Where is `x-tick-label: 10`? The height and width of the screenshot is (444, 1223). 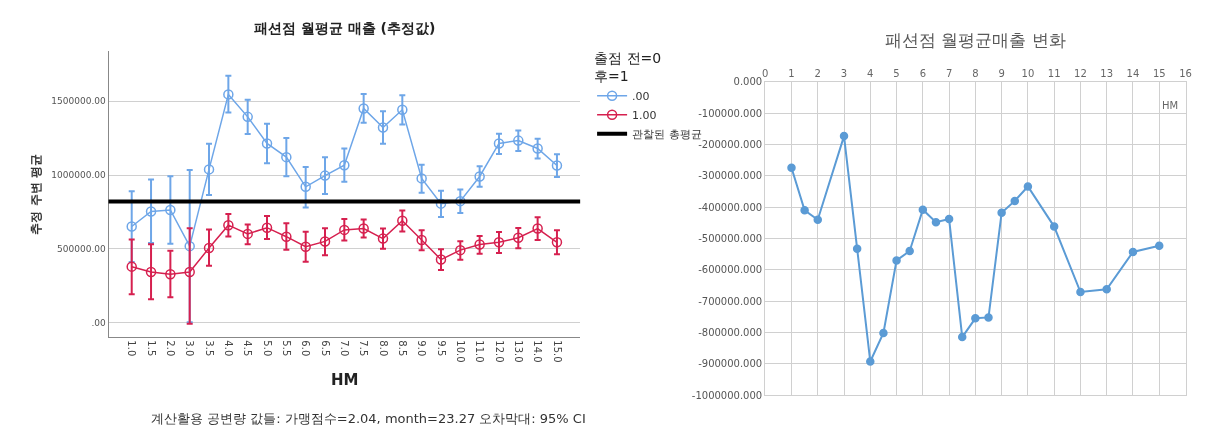
x-tick-label: 10 is located at coordinates (1028, 73).